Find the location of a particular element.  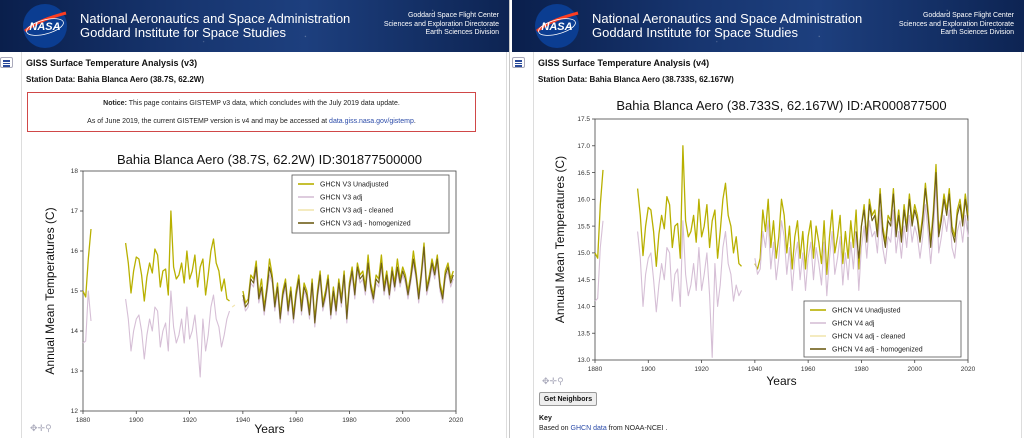

y-tick-label: 15 is located at coordinates (75, 291).